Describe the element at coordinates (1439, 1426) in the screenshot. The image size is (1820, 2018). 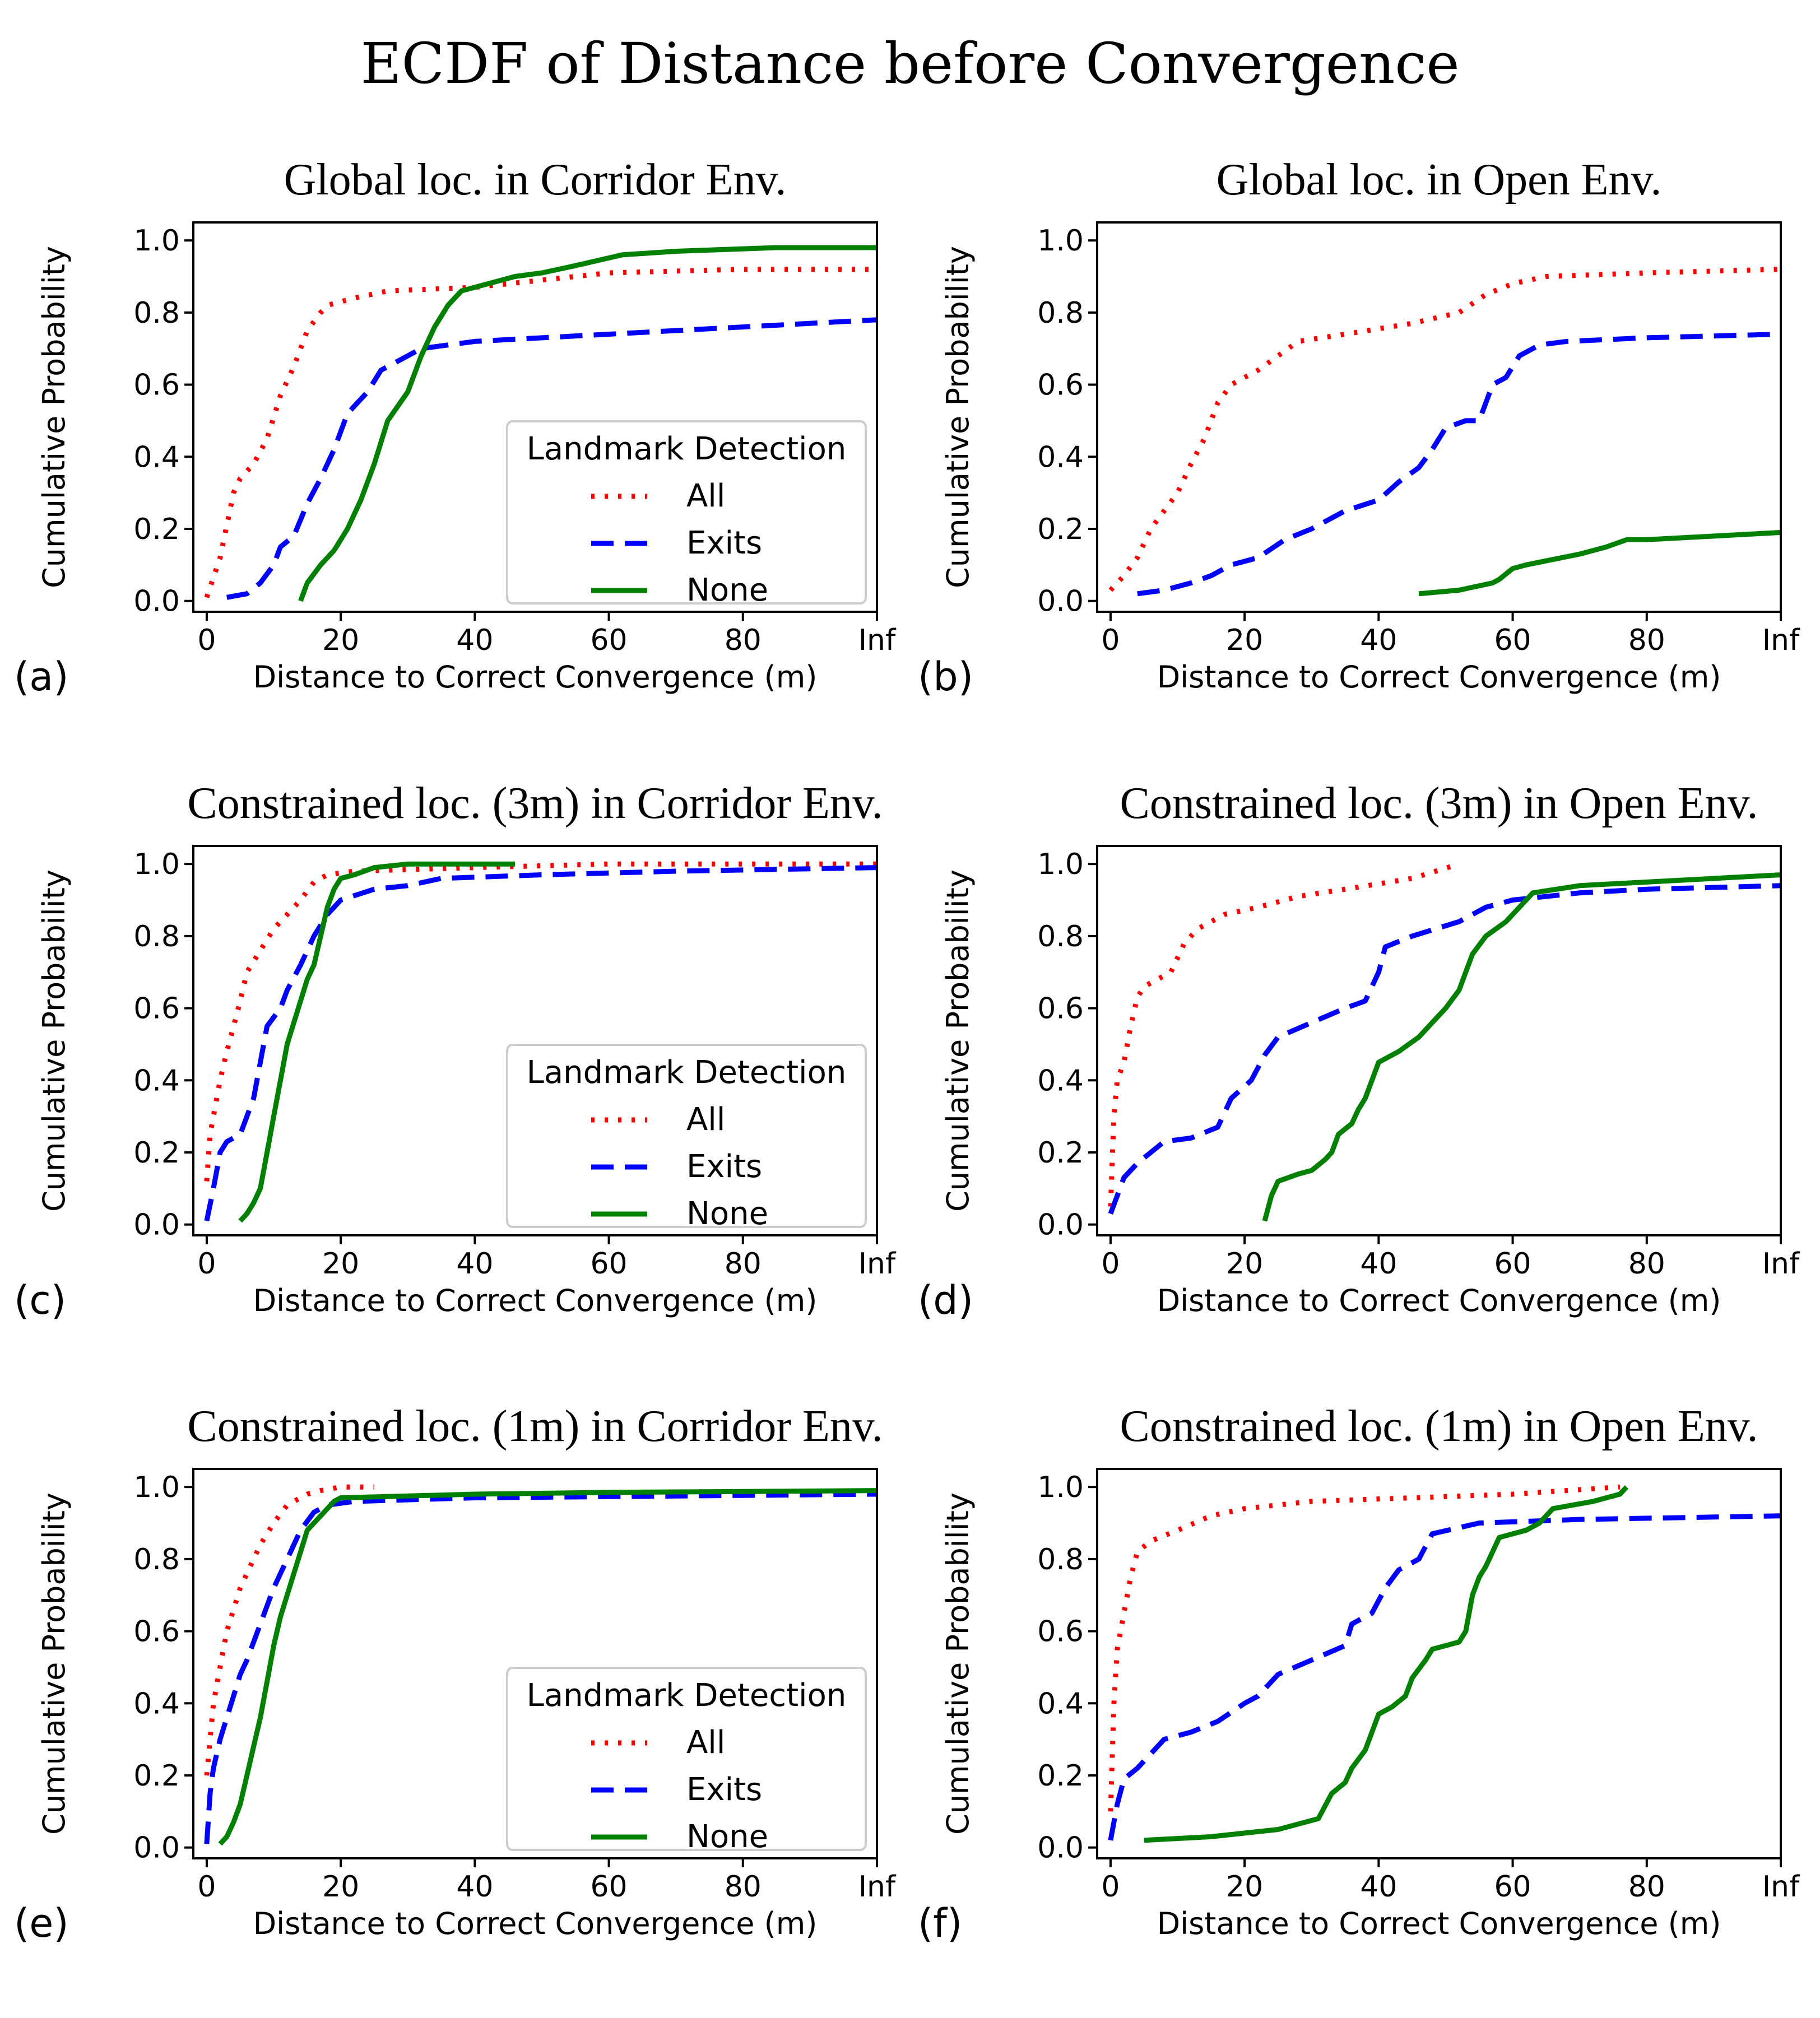
I see `panel-title: Constrained loc. (1m) in Open Env.` at that location.